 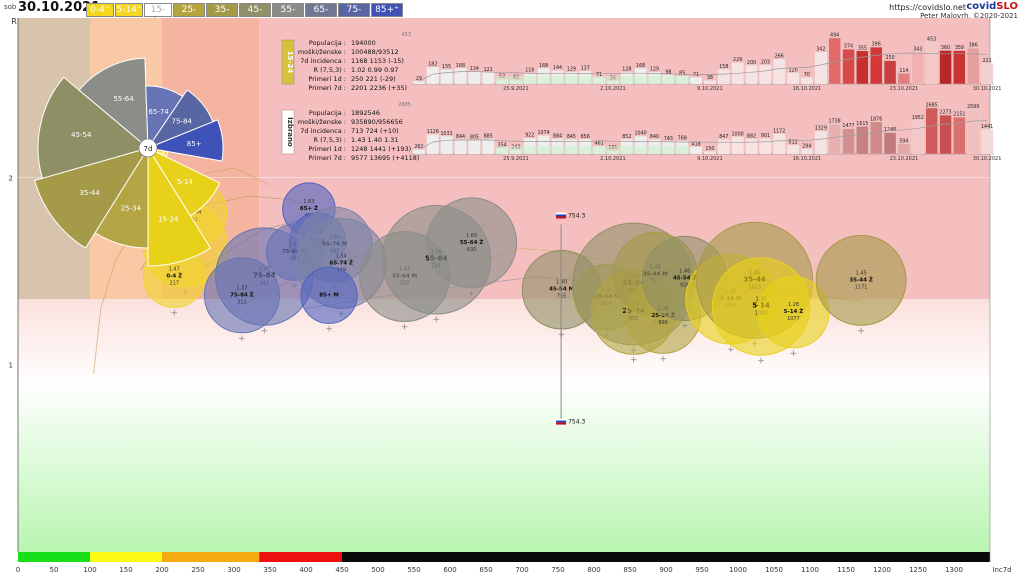 What do you see at coordinates (387, 10) in the screenshot?
I see `age-button-85+: 85+⁺` at bounding box center [387, 10].